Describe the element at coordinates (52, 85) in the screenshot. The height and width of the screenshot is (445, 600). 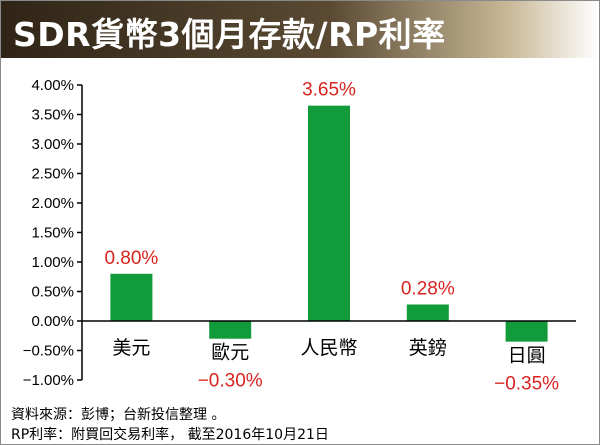
I see `y-tick-label: 4.00%` at that location.